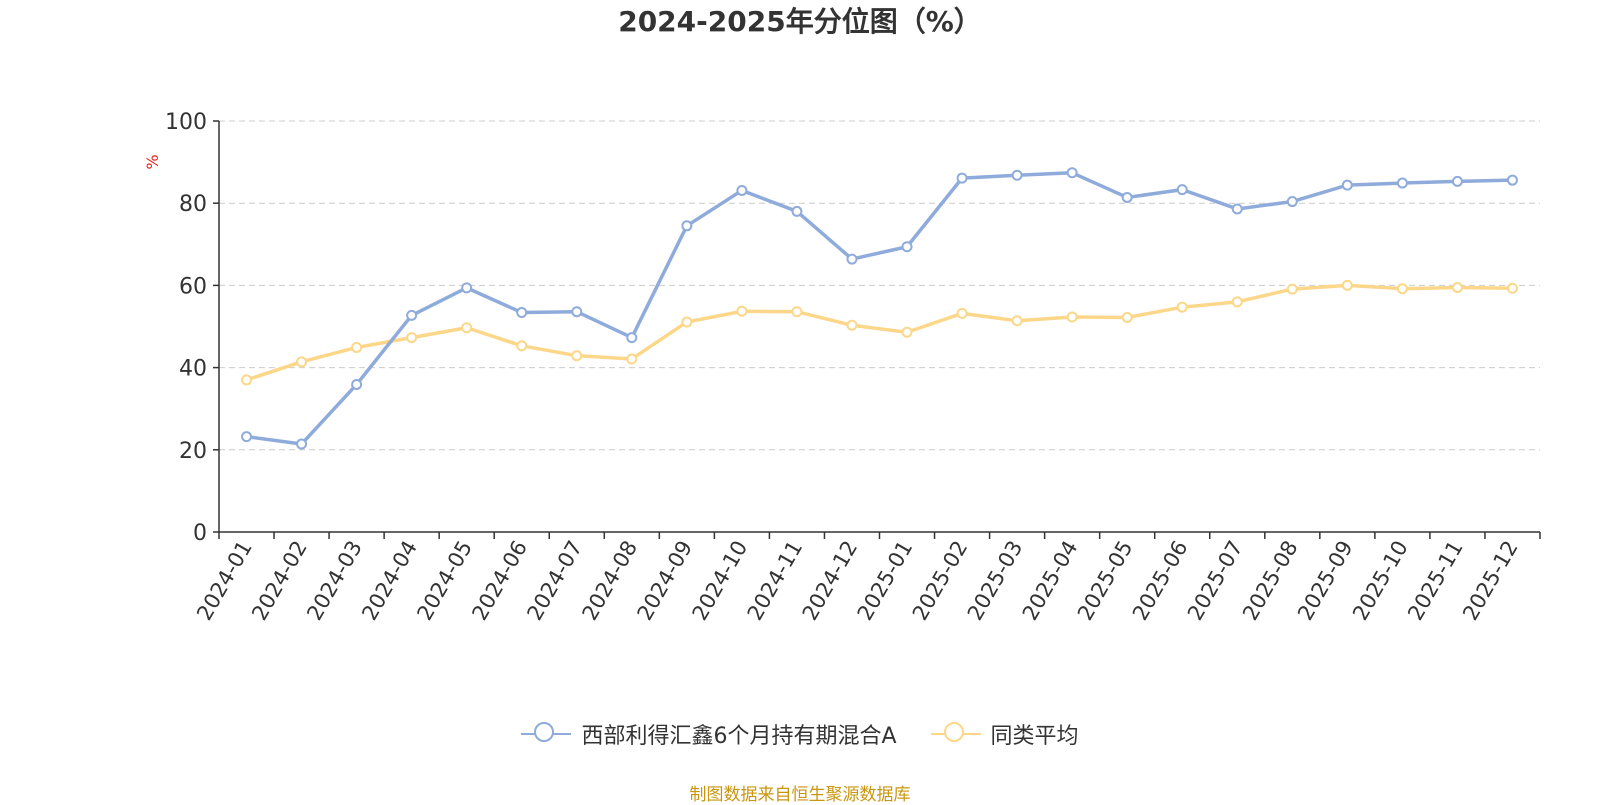 Image resolution: width=1600 pixels, height=805 pixels. Describe the element at coordinates (200, 533) in the screenshot. I see `y-tick-label: 0` at that location.